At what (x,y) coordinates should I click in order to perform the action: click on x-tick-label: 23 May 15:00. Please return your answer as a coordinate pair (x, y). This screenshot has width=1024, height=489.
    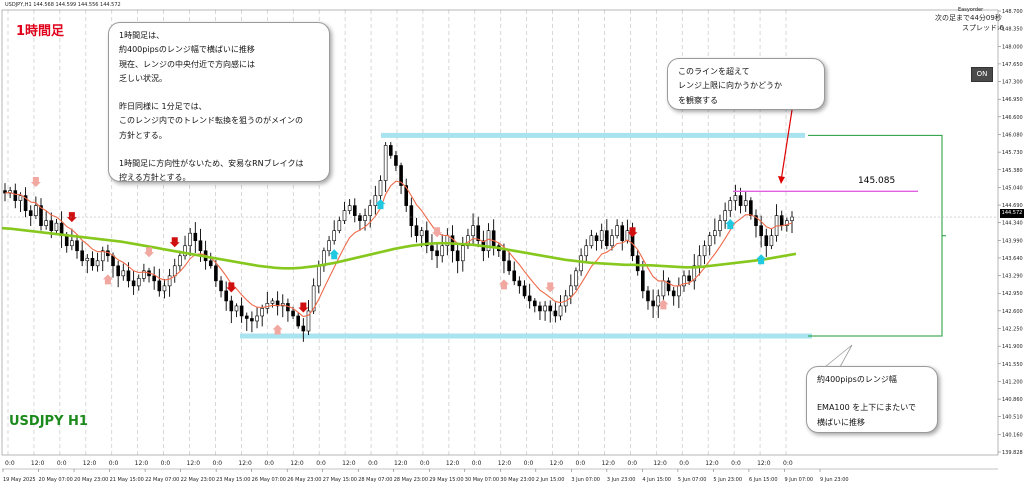
    Looking at the image, I should click on (233, 480).